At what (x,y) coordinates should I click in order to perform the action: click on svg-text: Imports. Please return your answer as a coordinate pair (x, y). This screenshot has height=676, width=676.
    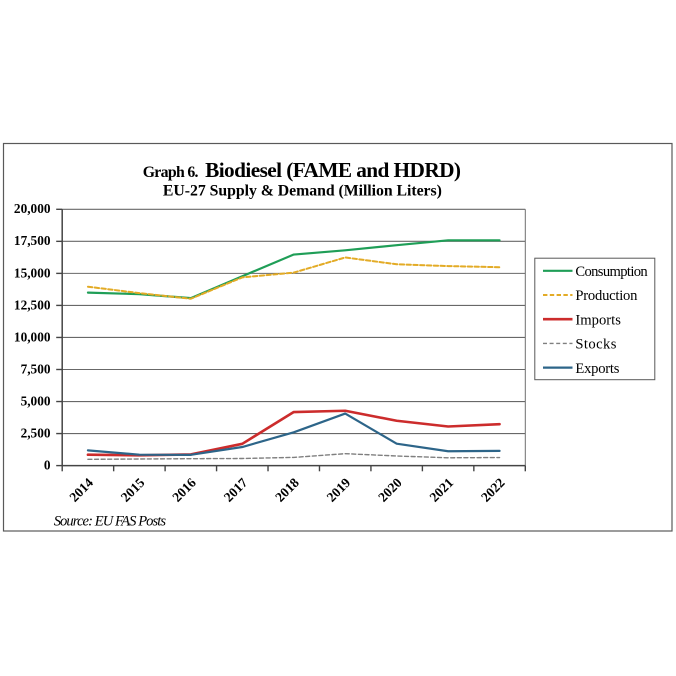
    Looking at the image, I should click on (598, 320).